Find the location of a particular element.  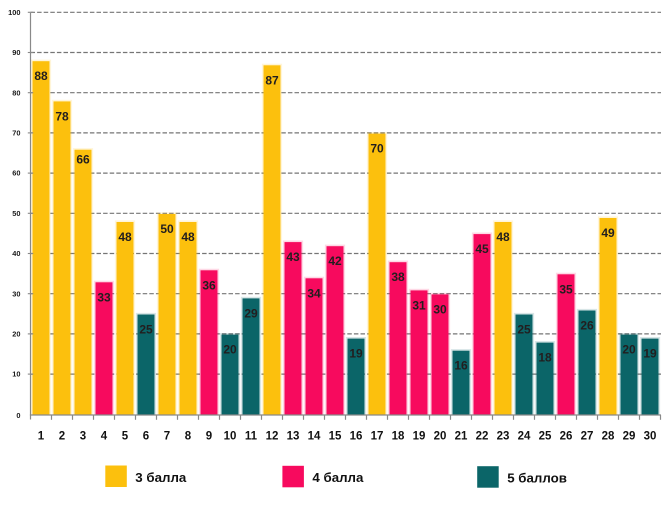

svg-text: 80 is located at coordinates (16, 92).